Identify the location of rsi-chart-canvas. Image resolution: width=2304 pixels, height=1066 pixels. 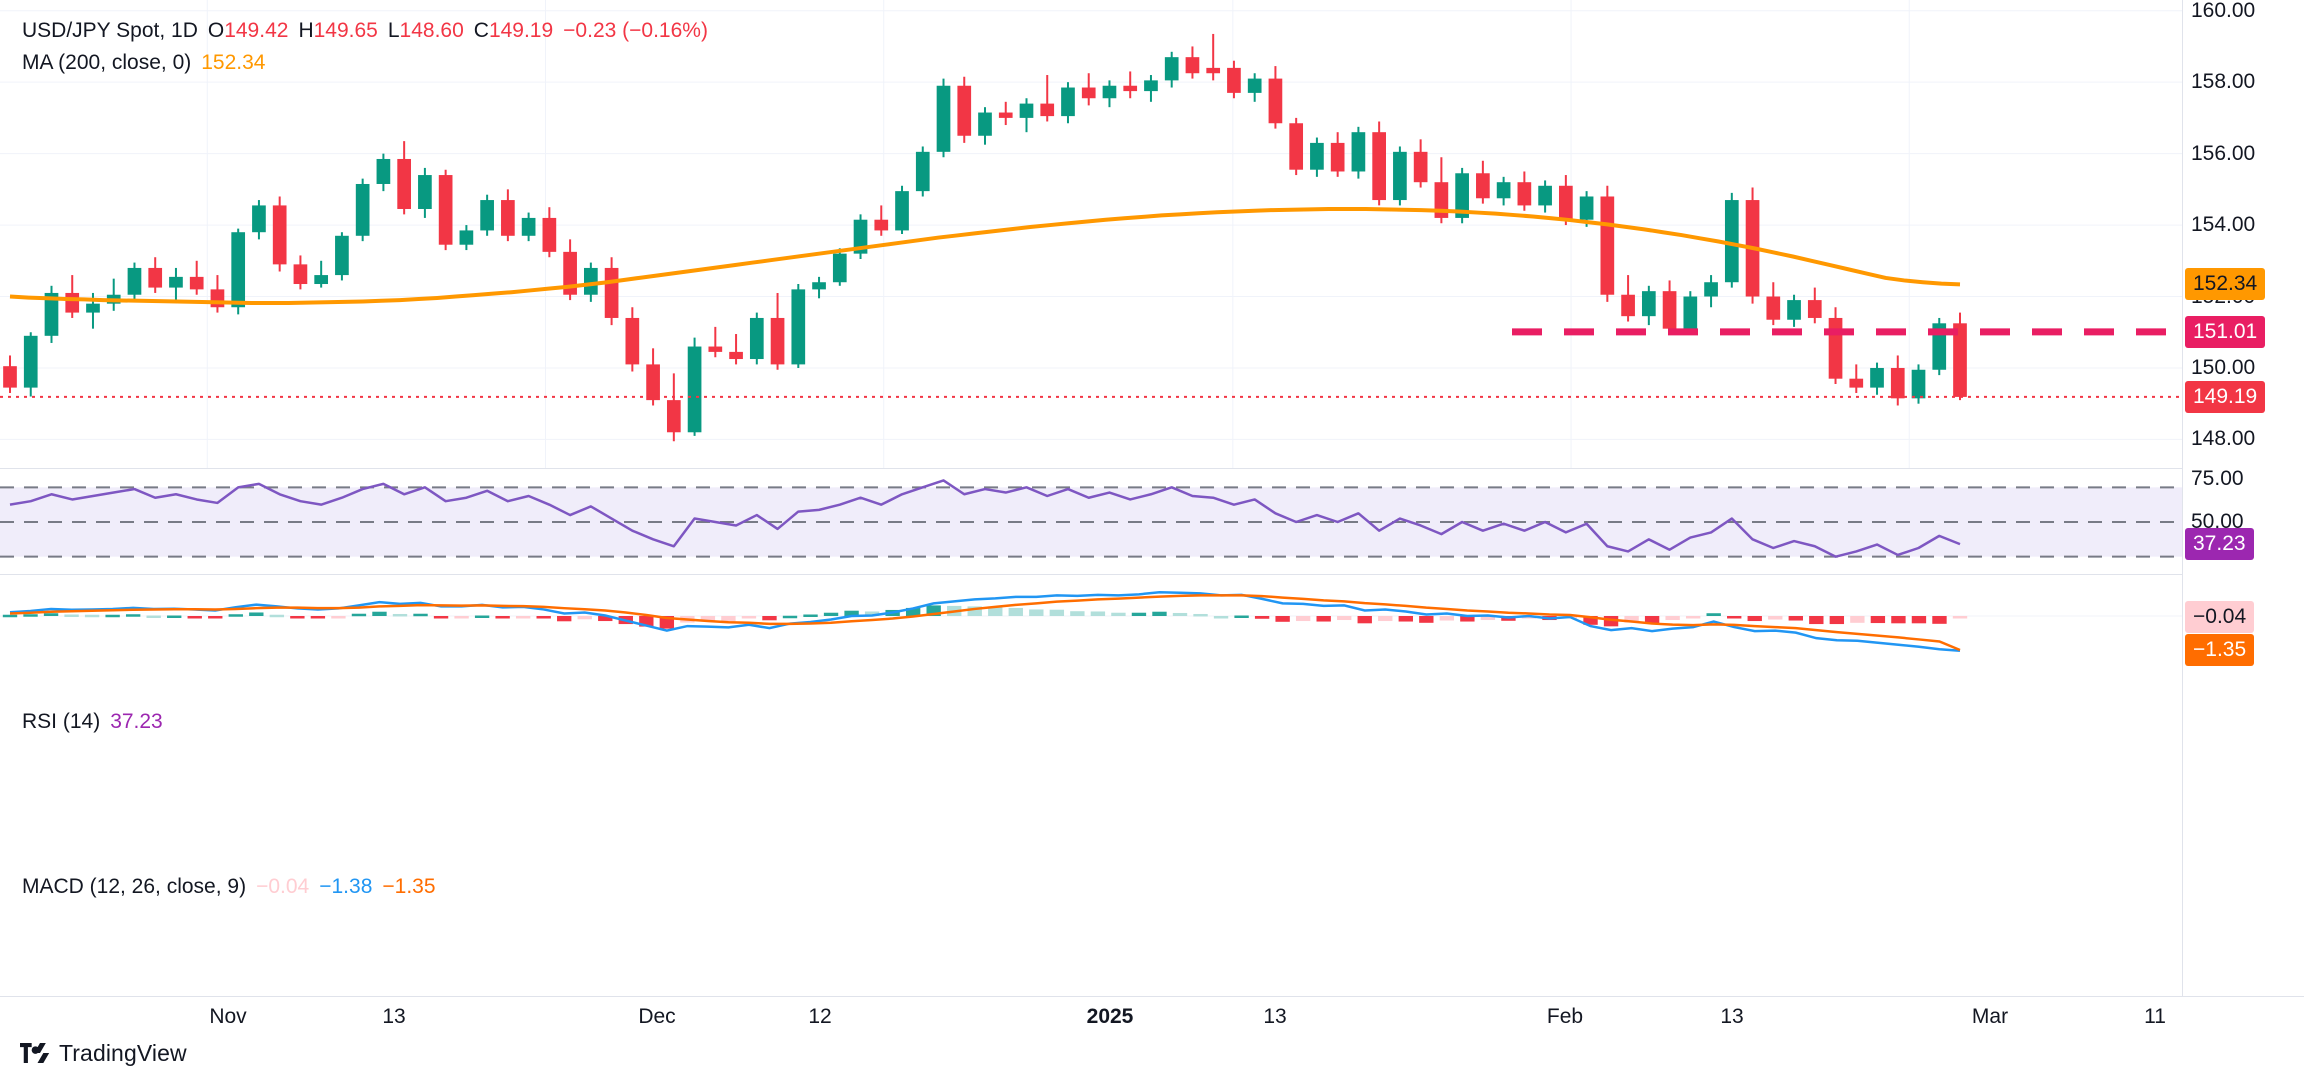
(1091, 522).